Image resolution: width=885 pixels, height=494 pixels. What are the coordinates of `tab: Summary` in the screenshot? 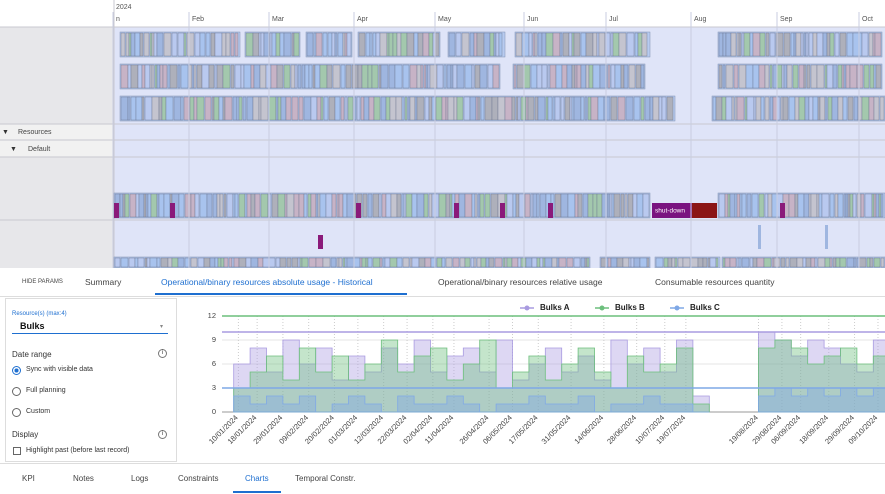 It's located at (103, 282).